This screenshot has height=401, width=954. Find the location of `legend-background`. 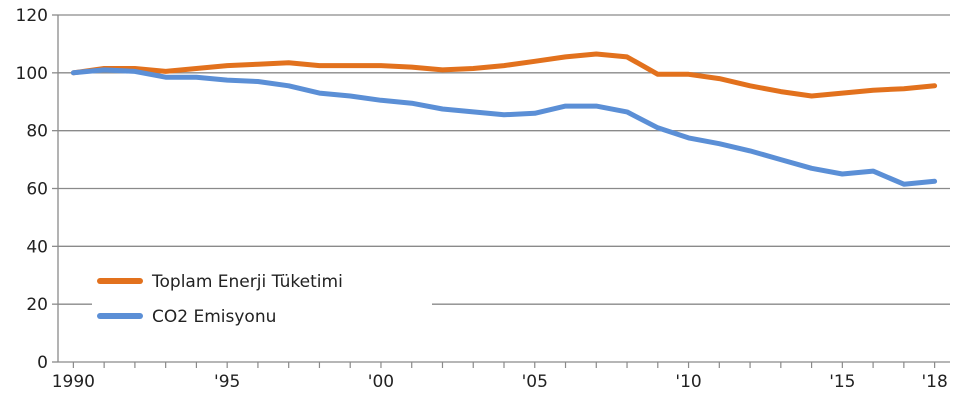

legend-background is located at coordinates (262, 296).